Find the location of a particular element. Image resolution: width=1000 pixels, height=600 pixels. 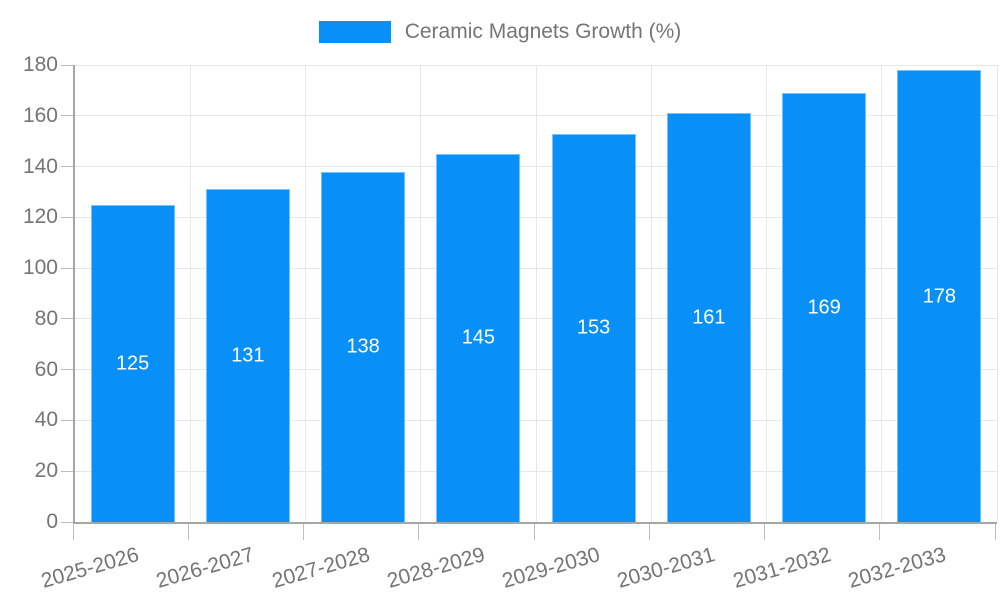

bar-2032-2033: 178 is located at coordinates (939, 296).